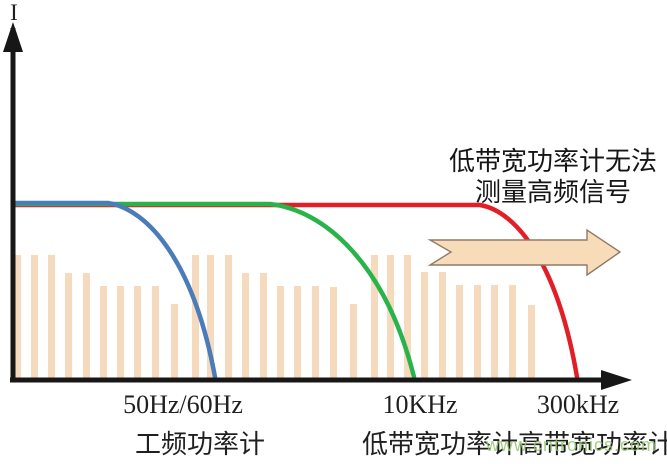 The width and height of the screenshot is (667, 464). Describe the element at coordinates (552, 161) in the screenshot. I see `annotation-line-1: 低带宽功率计无法` at that location.